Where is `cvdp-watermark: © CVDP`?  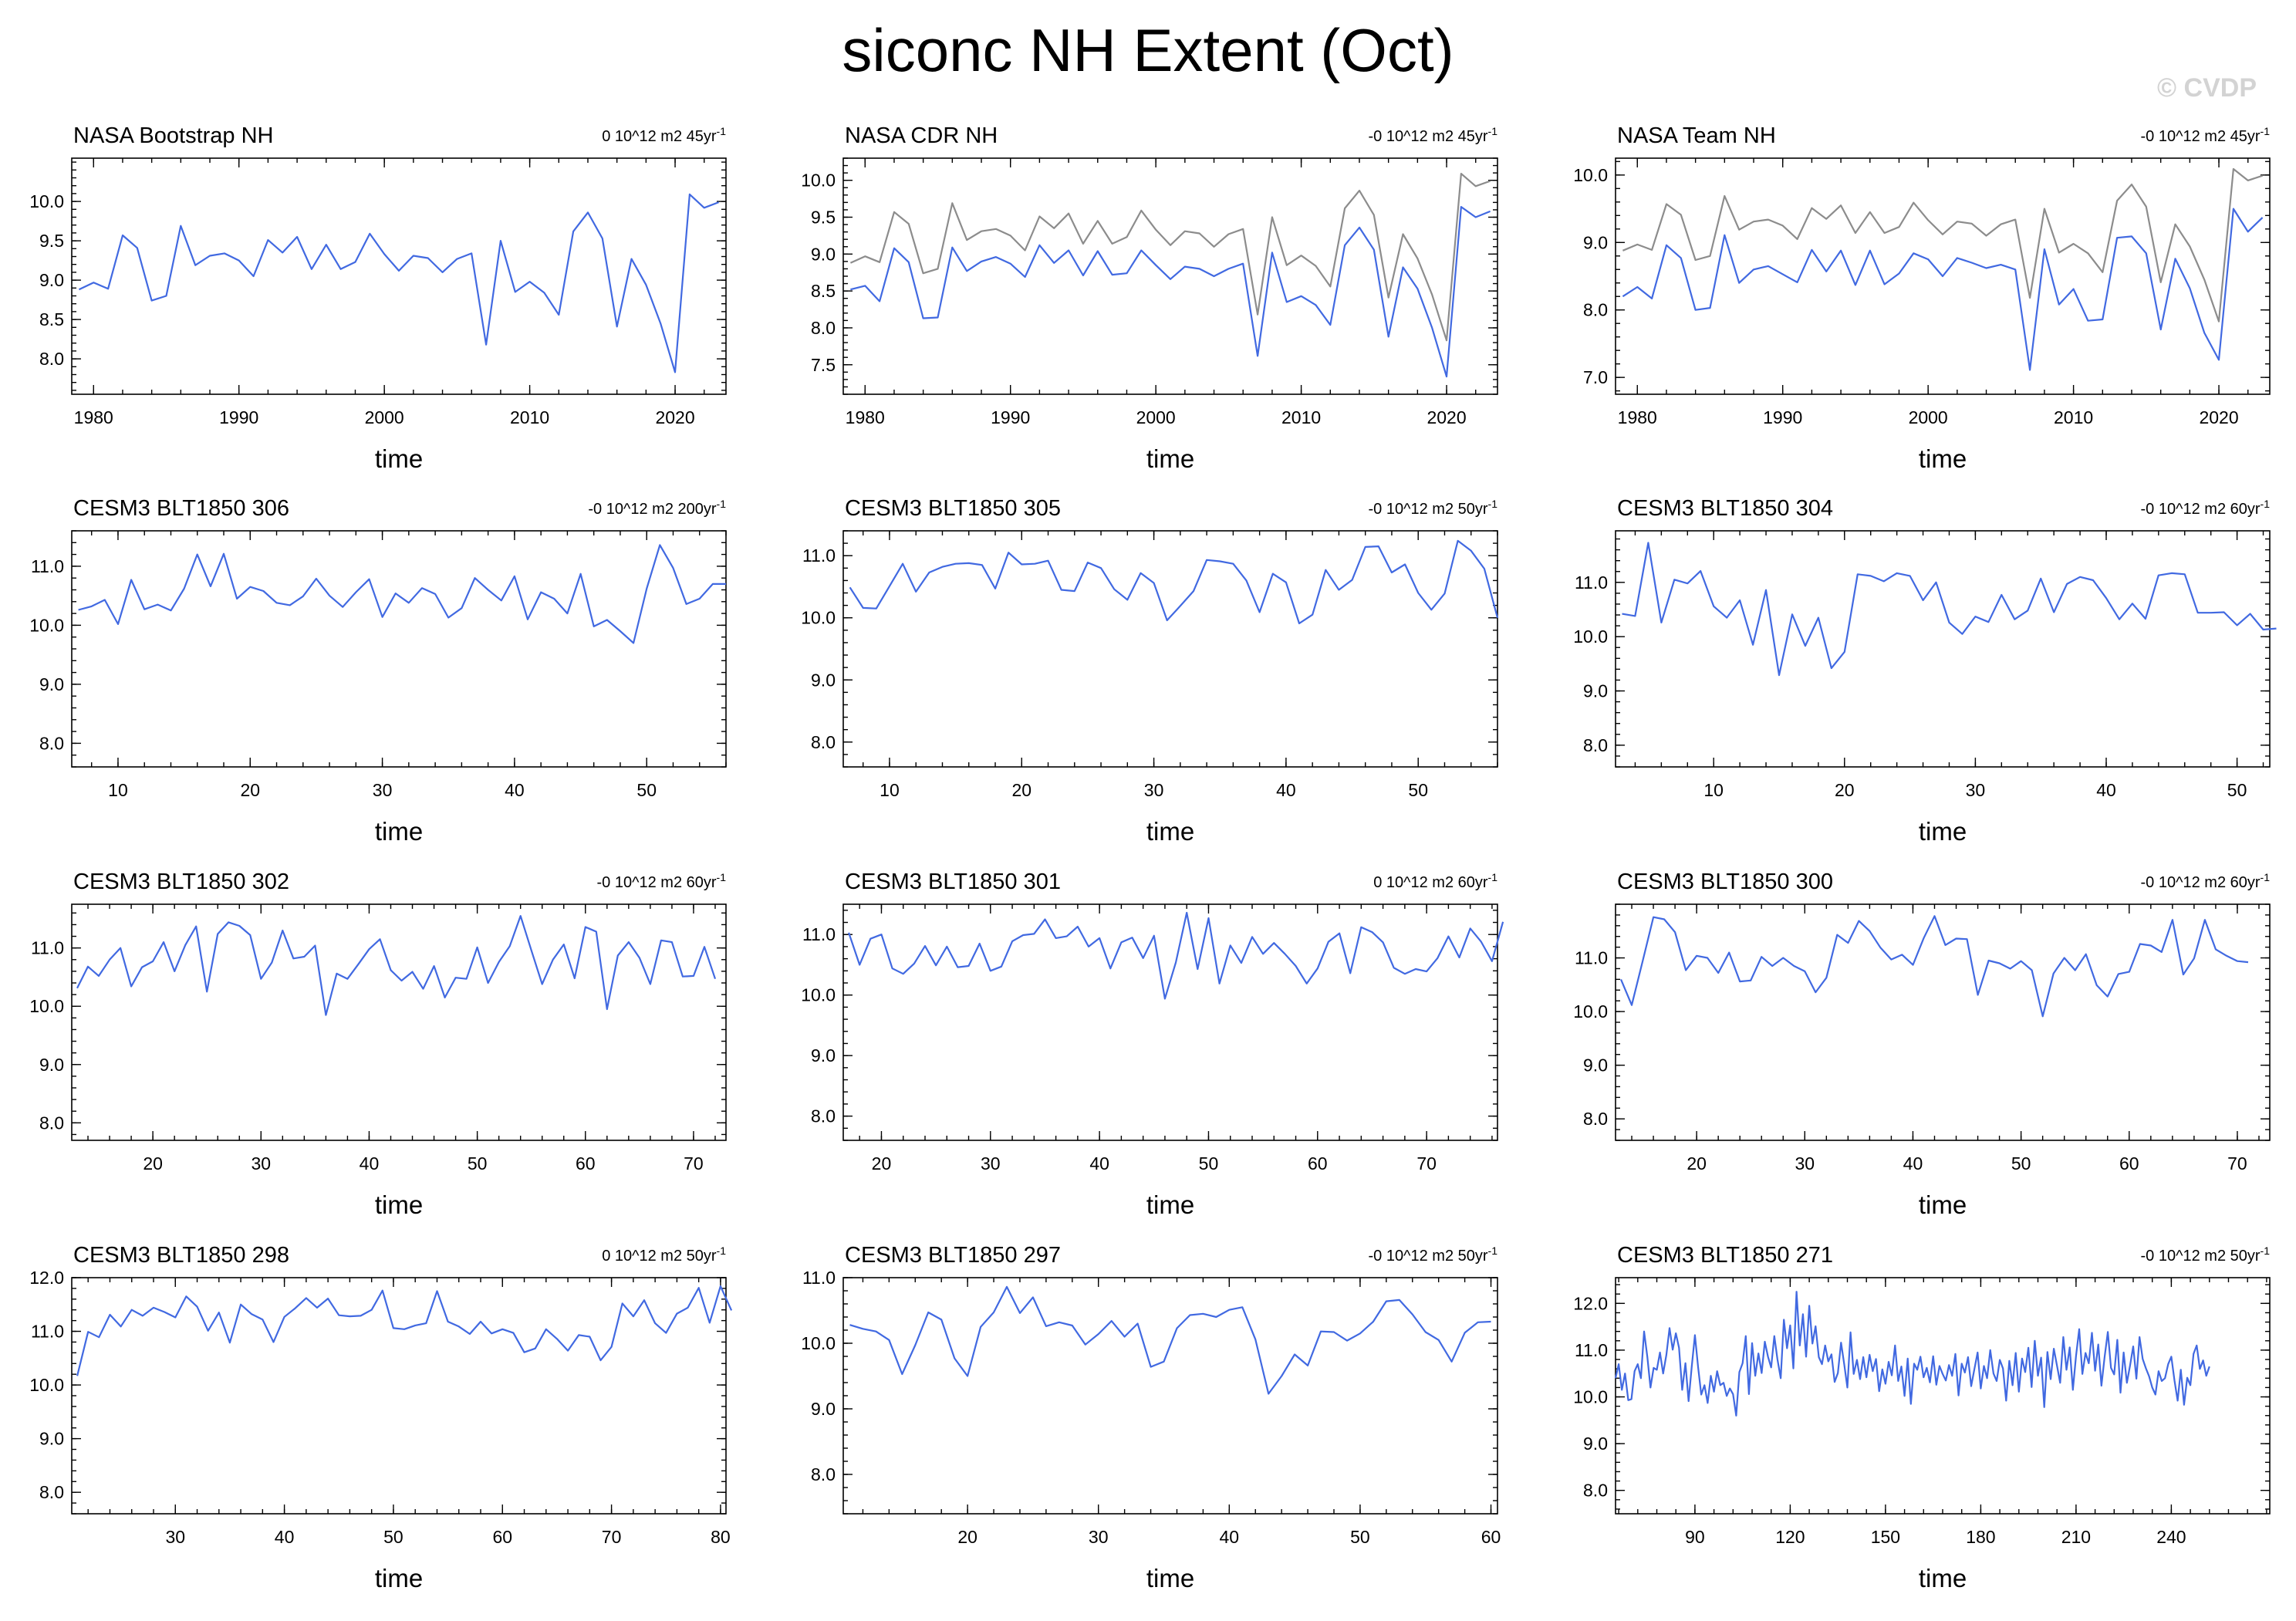
cvdp-watermark: © CVDP is located at coordinates (2207, 88).